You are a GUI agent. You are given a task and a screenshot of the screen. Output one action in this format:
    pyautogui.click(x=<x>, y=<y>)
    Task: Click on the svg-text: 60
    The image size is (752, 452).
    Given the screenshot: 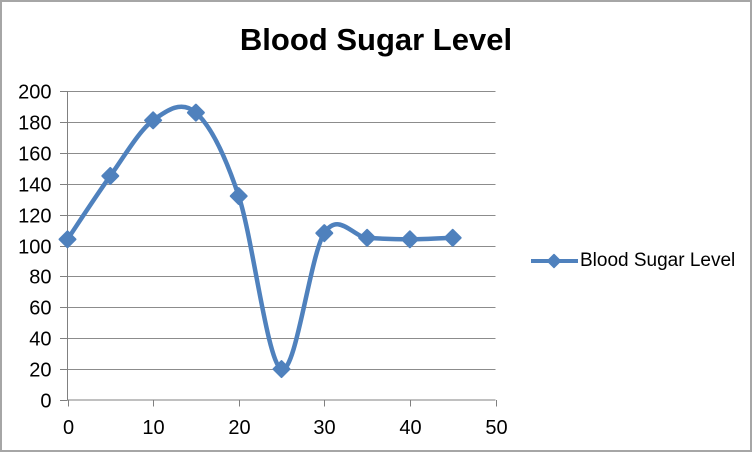 What is the action you would take?
    pyautogui.click(x=40, y=309)
    